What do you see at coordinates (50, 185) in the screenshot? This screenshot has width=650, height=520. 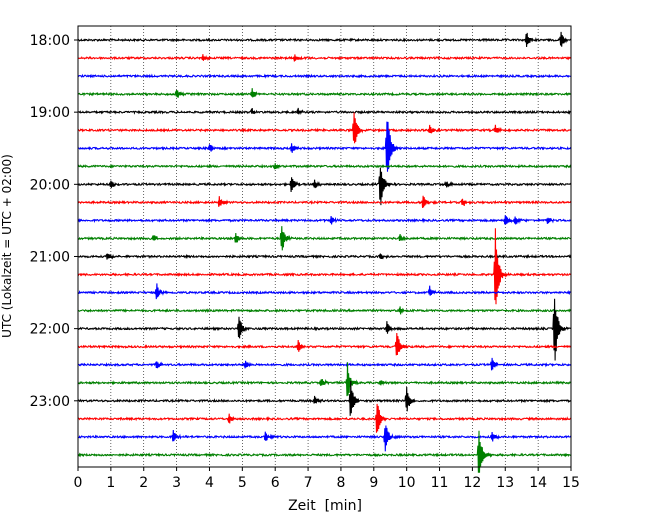 I see `y-tick-label: 20:00` at bounding box center [50, 185].